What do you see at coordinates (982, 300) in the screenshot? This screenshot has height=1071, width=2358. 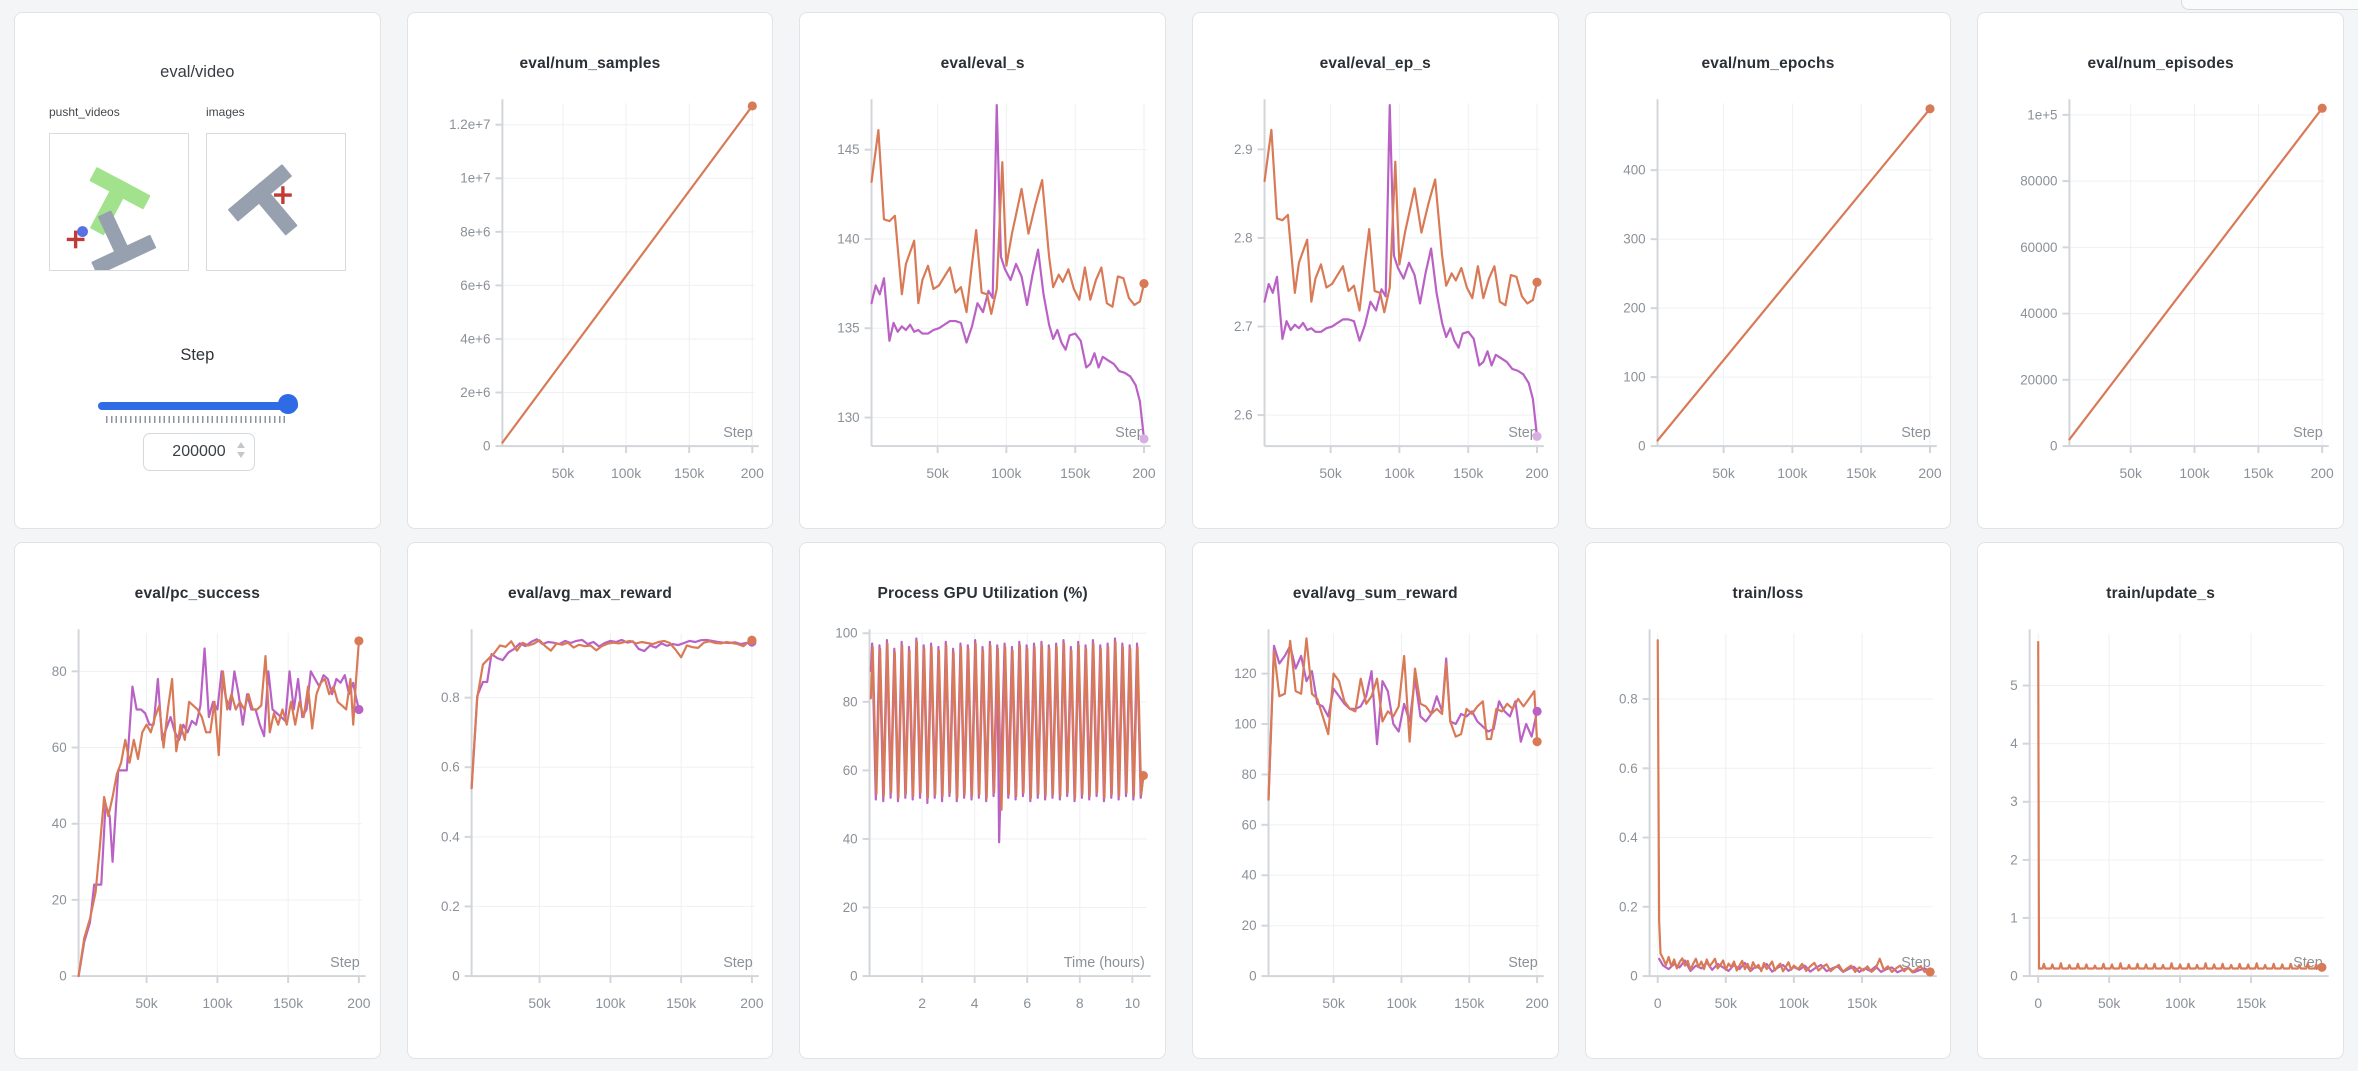 I see `chart-plot: 130 135 140 145 50k 100k 150k 200 Step` at bounding box center [982, 300].